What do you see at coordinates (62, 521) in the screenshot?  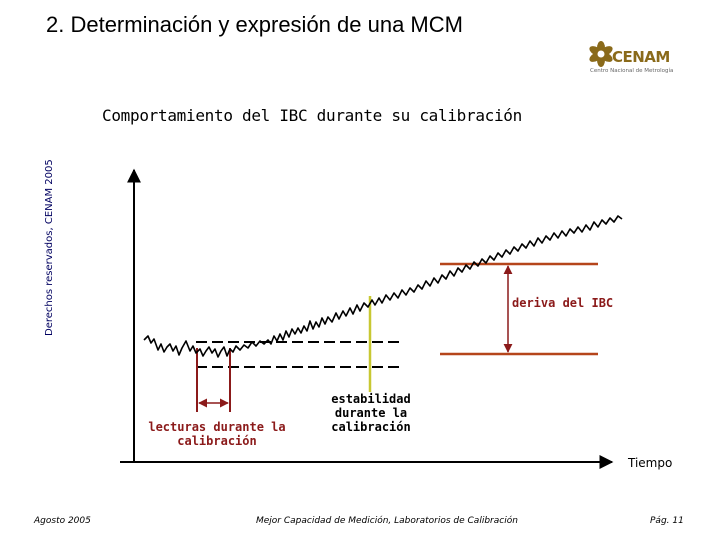 I see `footer-date: Agosto 2005` at bounding box center [62, 521].